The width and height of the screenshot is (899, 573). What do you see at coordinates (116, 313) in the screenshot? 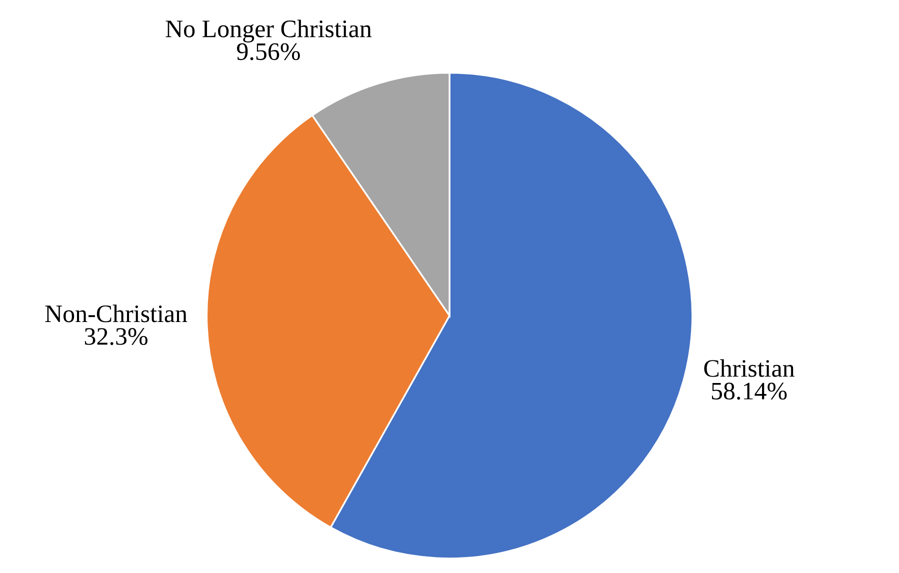
I see `slice-label: Non-Christian` at bounding box center [116, 313].